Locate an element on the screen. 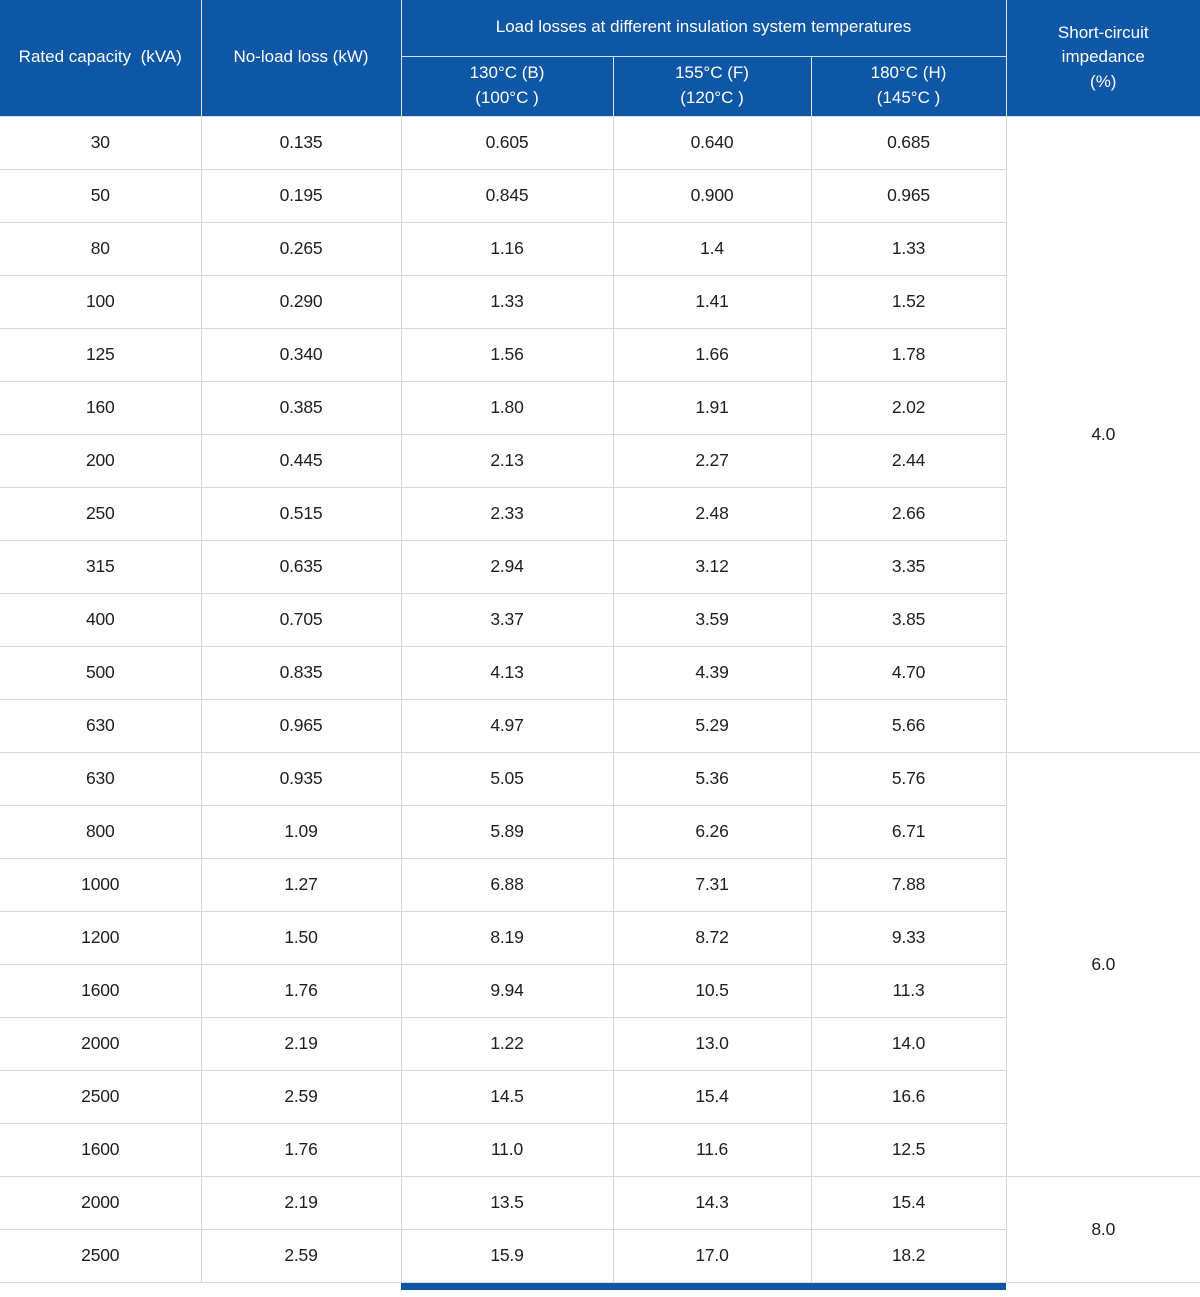  table-row: 50 0.195 0.845 0.900 0.965 is located at coordinates (600, 195).